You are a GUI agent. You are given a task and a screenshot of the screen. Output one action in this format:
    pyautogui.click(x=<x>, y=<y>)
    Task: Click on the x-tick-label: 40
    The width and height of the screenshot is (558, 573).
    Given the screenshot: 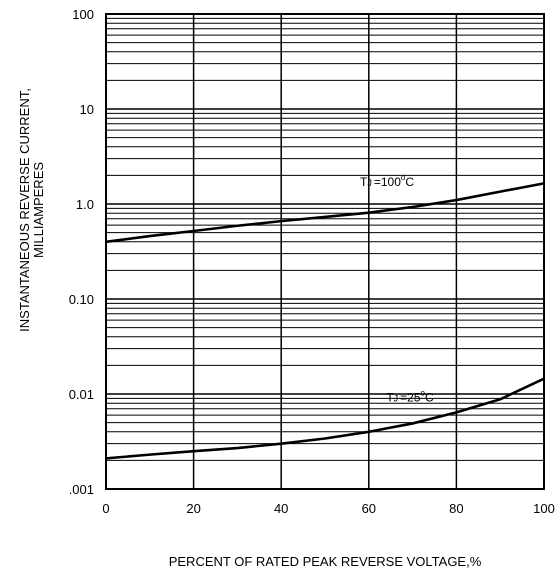 What is the action you would take?
    pyautogui.click(x=281, y=508)
    